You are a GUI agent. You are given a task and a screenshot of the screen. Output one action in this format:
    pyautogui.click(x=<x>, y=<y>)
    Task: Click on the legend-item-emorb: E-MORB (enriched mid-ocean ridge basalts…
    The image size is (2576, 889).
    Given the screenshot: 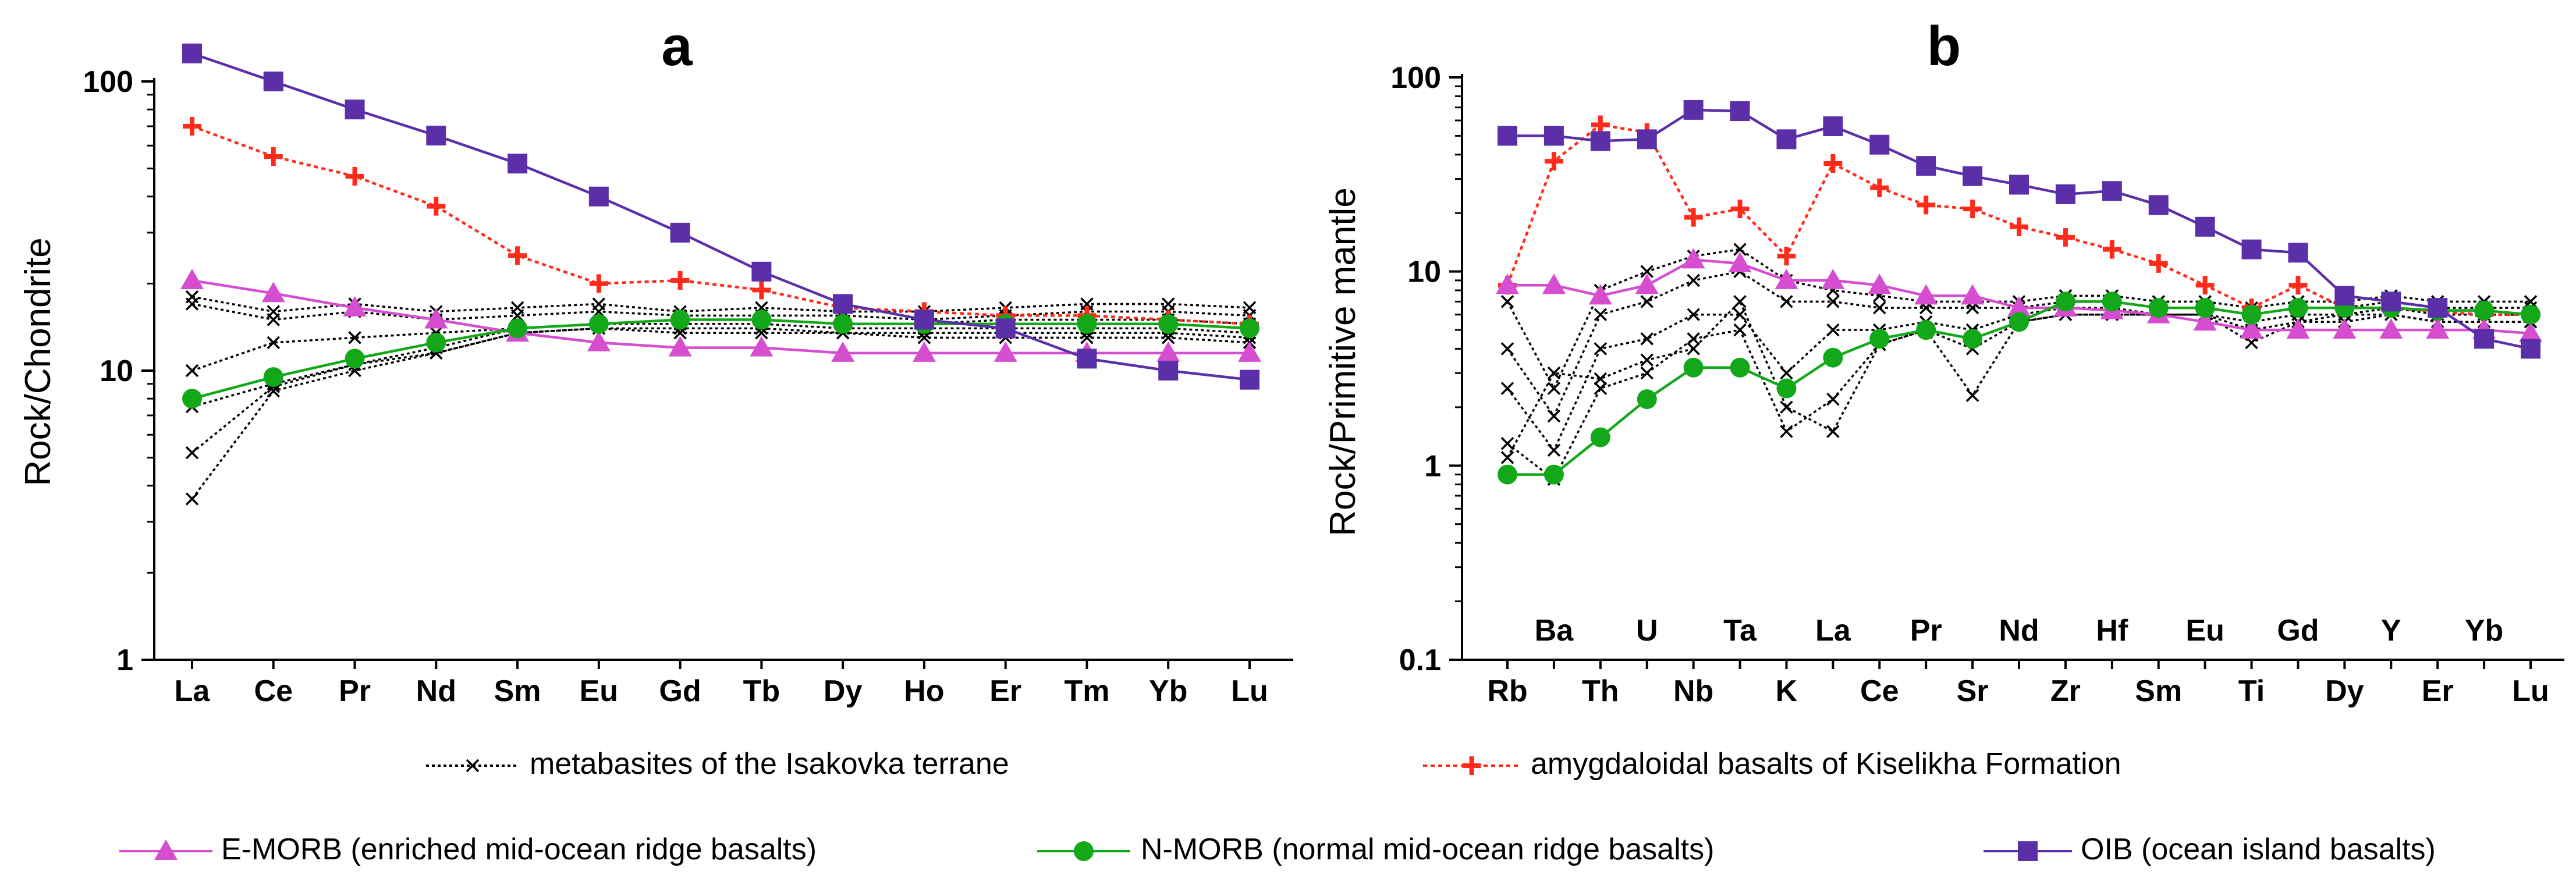 What is the action you would take?
    pyautogui.click(x=468, y=849)
    